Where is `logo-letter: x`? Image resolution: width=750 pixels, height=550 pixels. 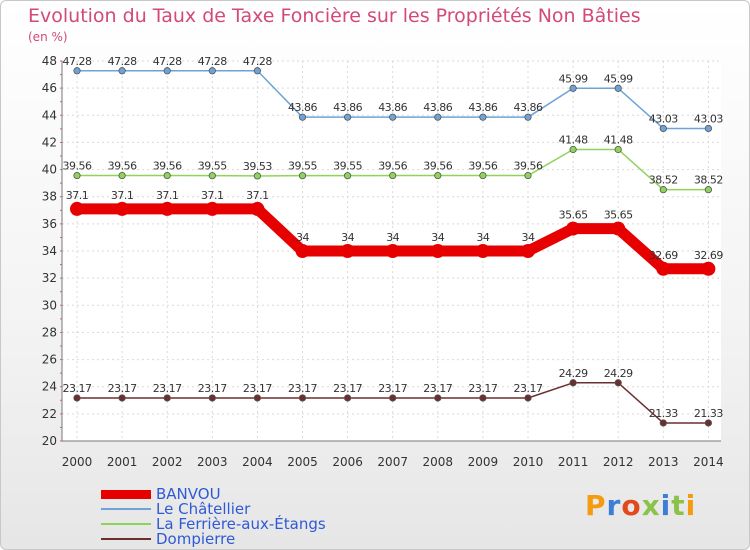 logo-letter: x is located at coordinates (651, 505).